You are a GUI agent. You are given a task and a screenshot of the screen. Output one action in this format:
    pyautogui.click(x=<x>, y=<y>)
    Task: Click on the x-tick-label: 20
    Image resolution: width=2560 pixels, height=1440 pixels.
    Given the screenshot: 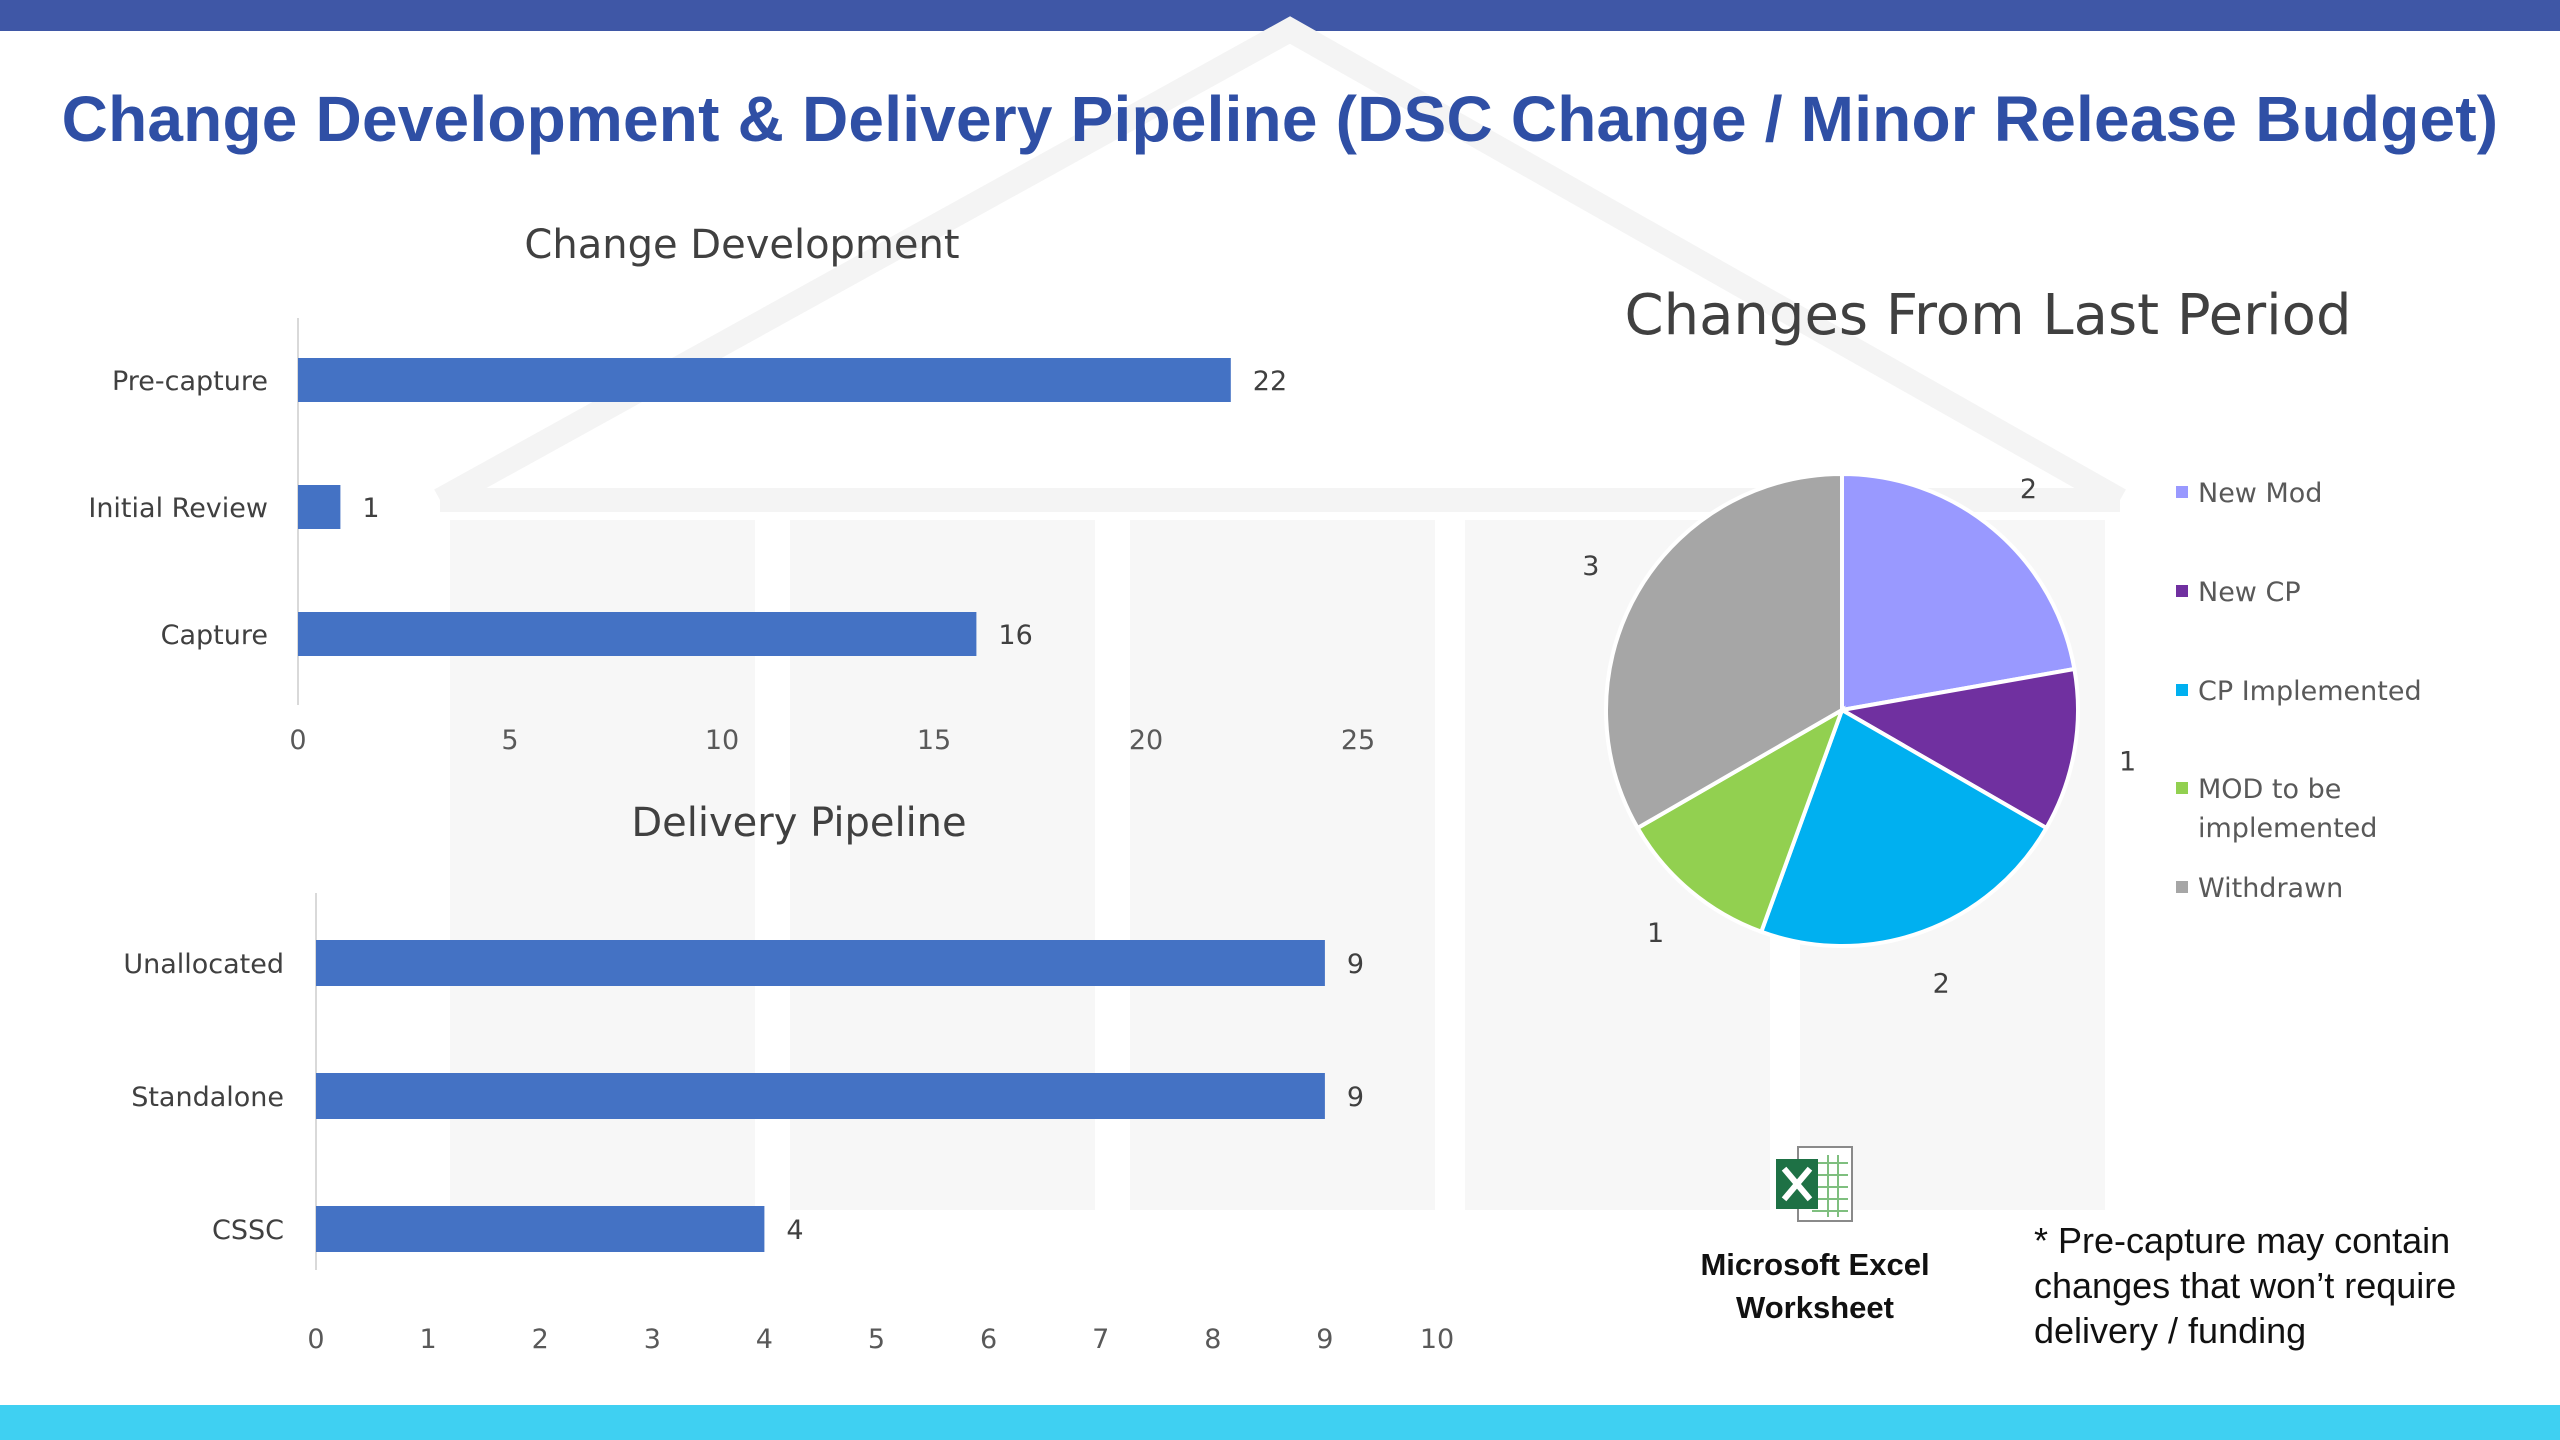 What is the action you would take?
    pyautogui.click(x=1146, y=740)
    